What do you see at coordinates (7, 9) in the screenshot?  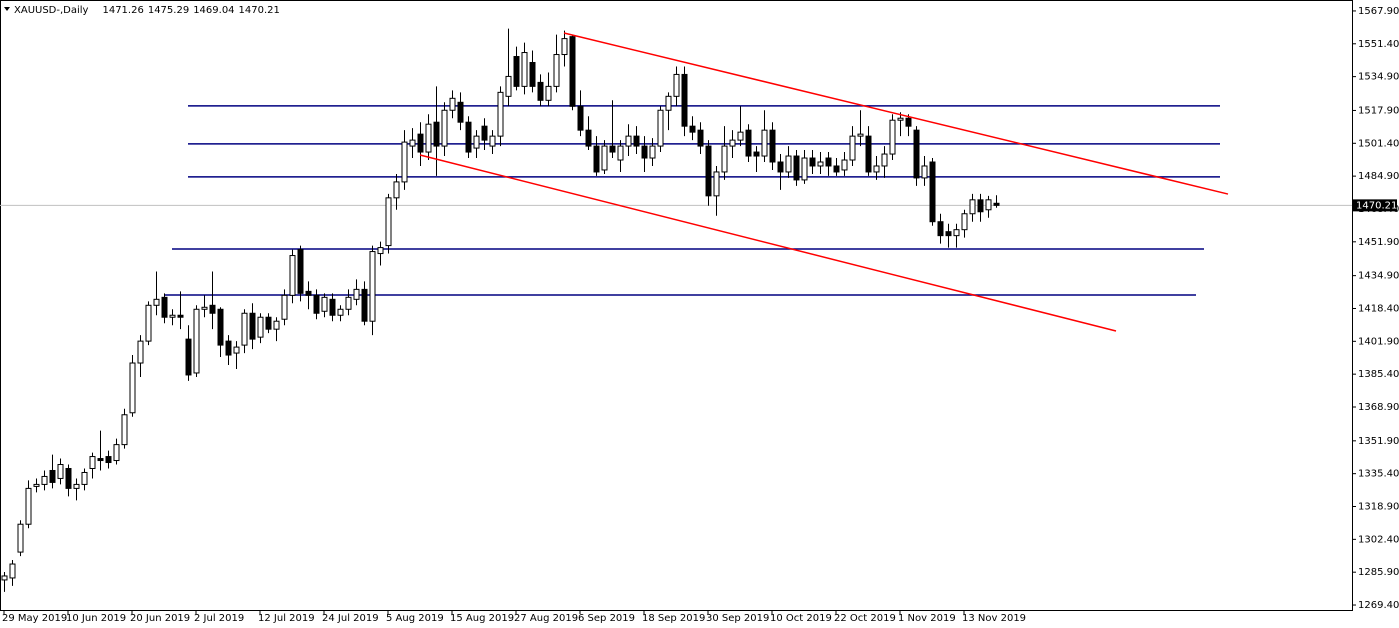 I see `header-arrow` at bounding box center [7, 9].